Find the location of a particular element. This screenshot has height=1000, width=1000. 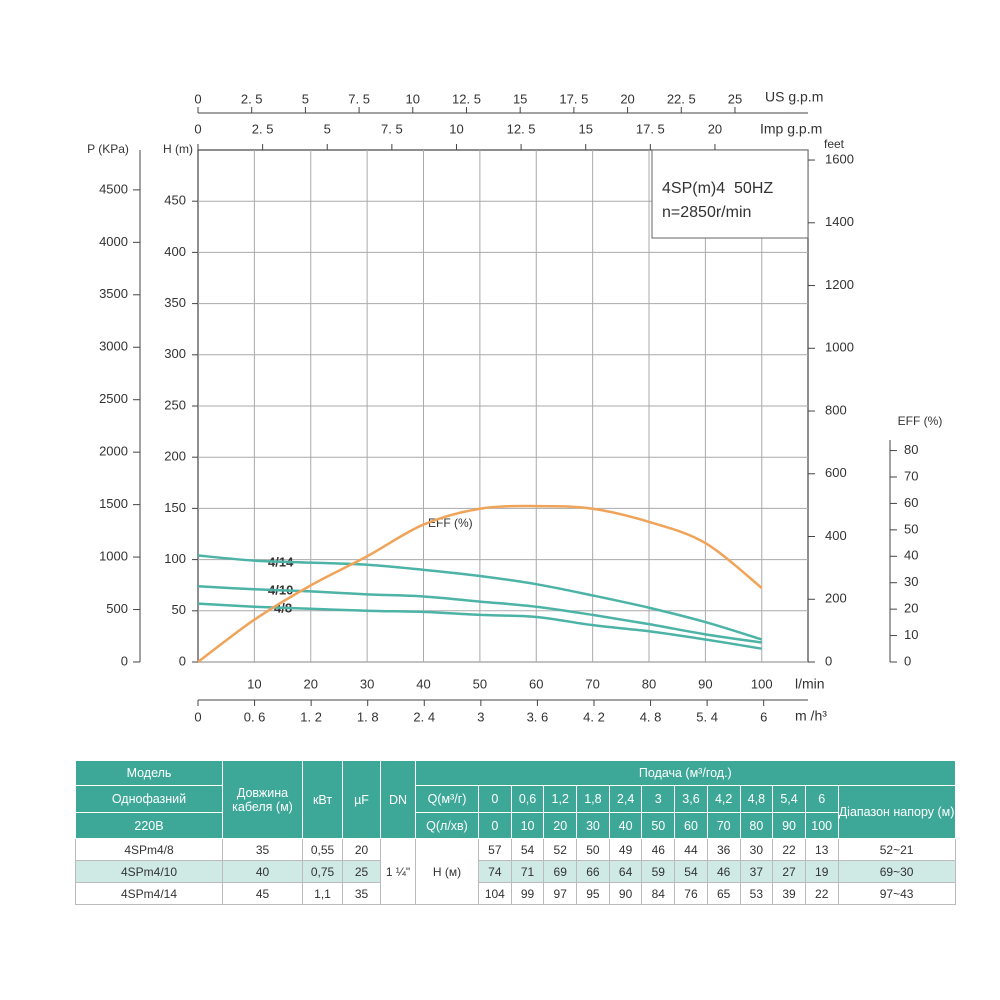

feet_axis-tick-label: 1000 is located at coordinates (839, 347).